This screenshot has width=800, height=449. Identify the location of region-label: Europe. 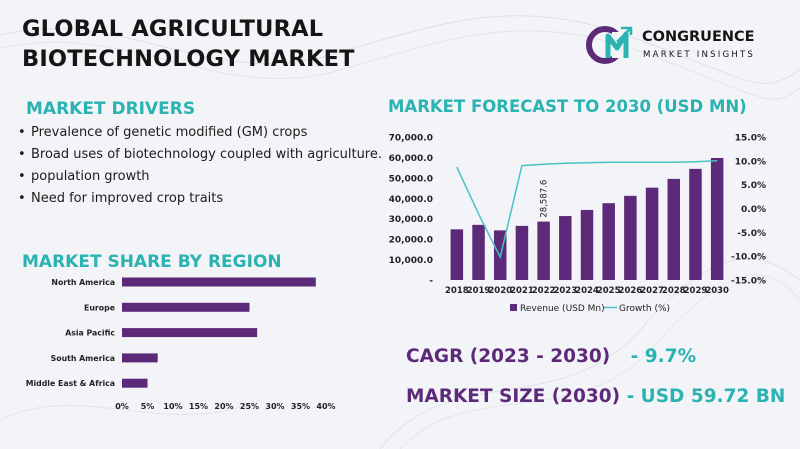
(99, 307).